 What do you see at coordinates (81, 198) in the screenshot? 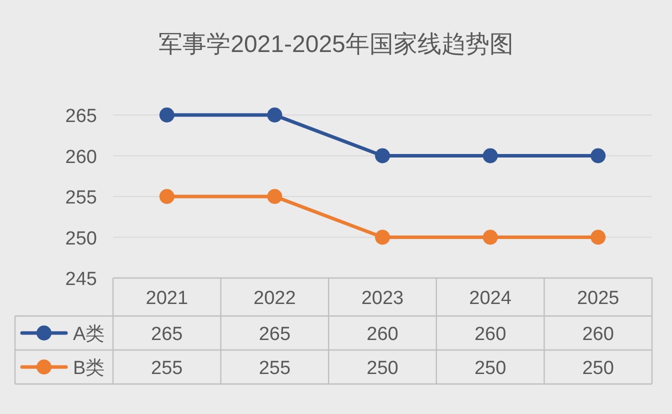
I see `y-tick-label: 255` at bounding box center [81, 198].